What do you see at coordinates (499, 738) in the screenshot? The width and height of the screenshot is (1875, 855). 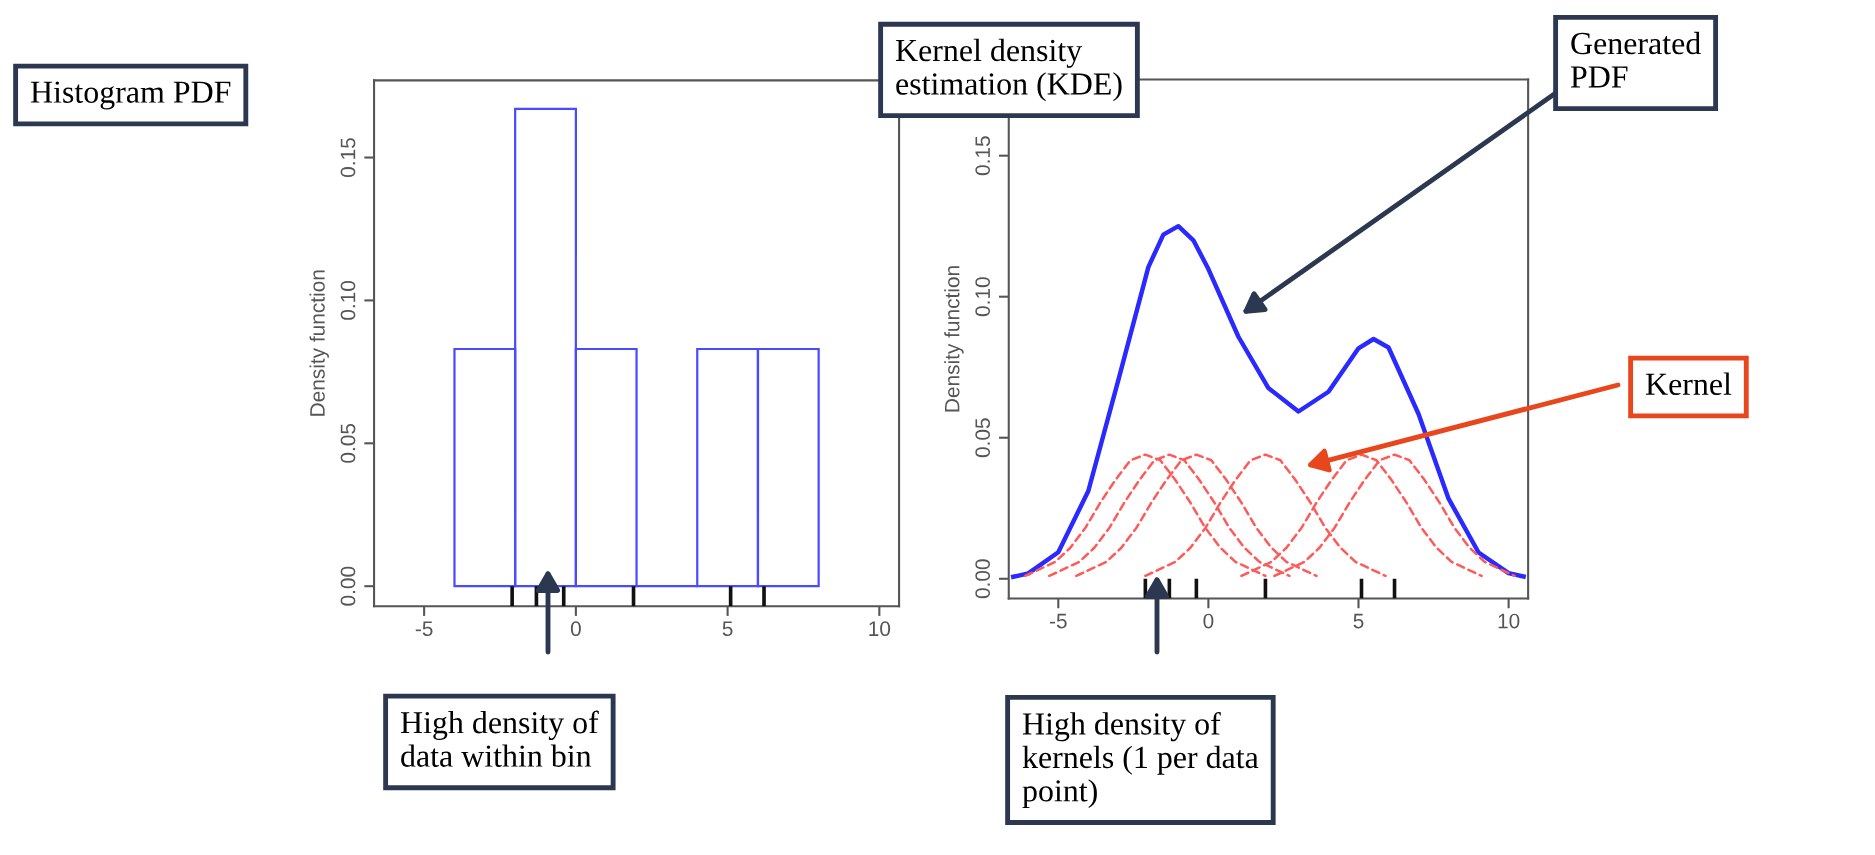 I see `text: High density of data within bin` at bounding box center [499, 738].